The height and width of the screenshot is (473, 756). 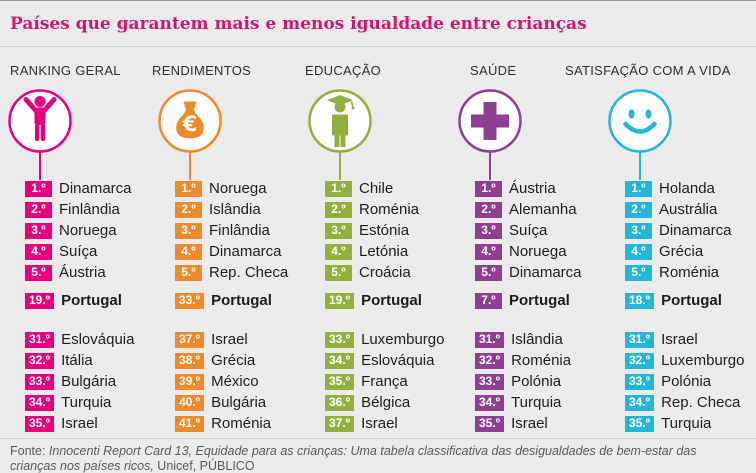 I want to click on ranking-row: 37.º Israel, so click(x=225, y=339).